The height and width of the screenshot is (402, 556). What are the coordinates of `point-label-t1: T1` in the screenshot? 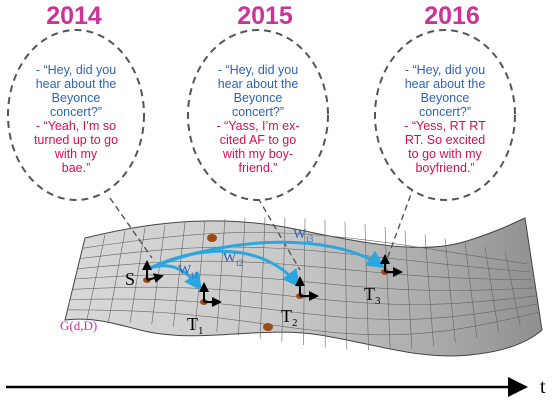 It's located at (195, 325).